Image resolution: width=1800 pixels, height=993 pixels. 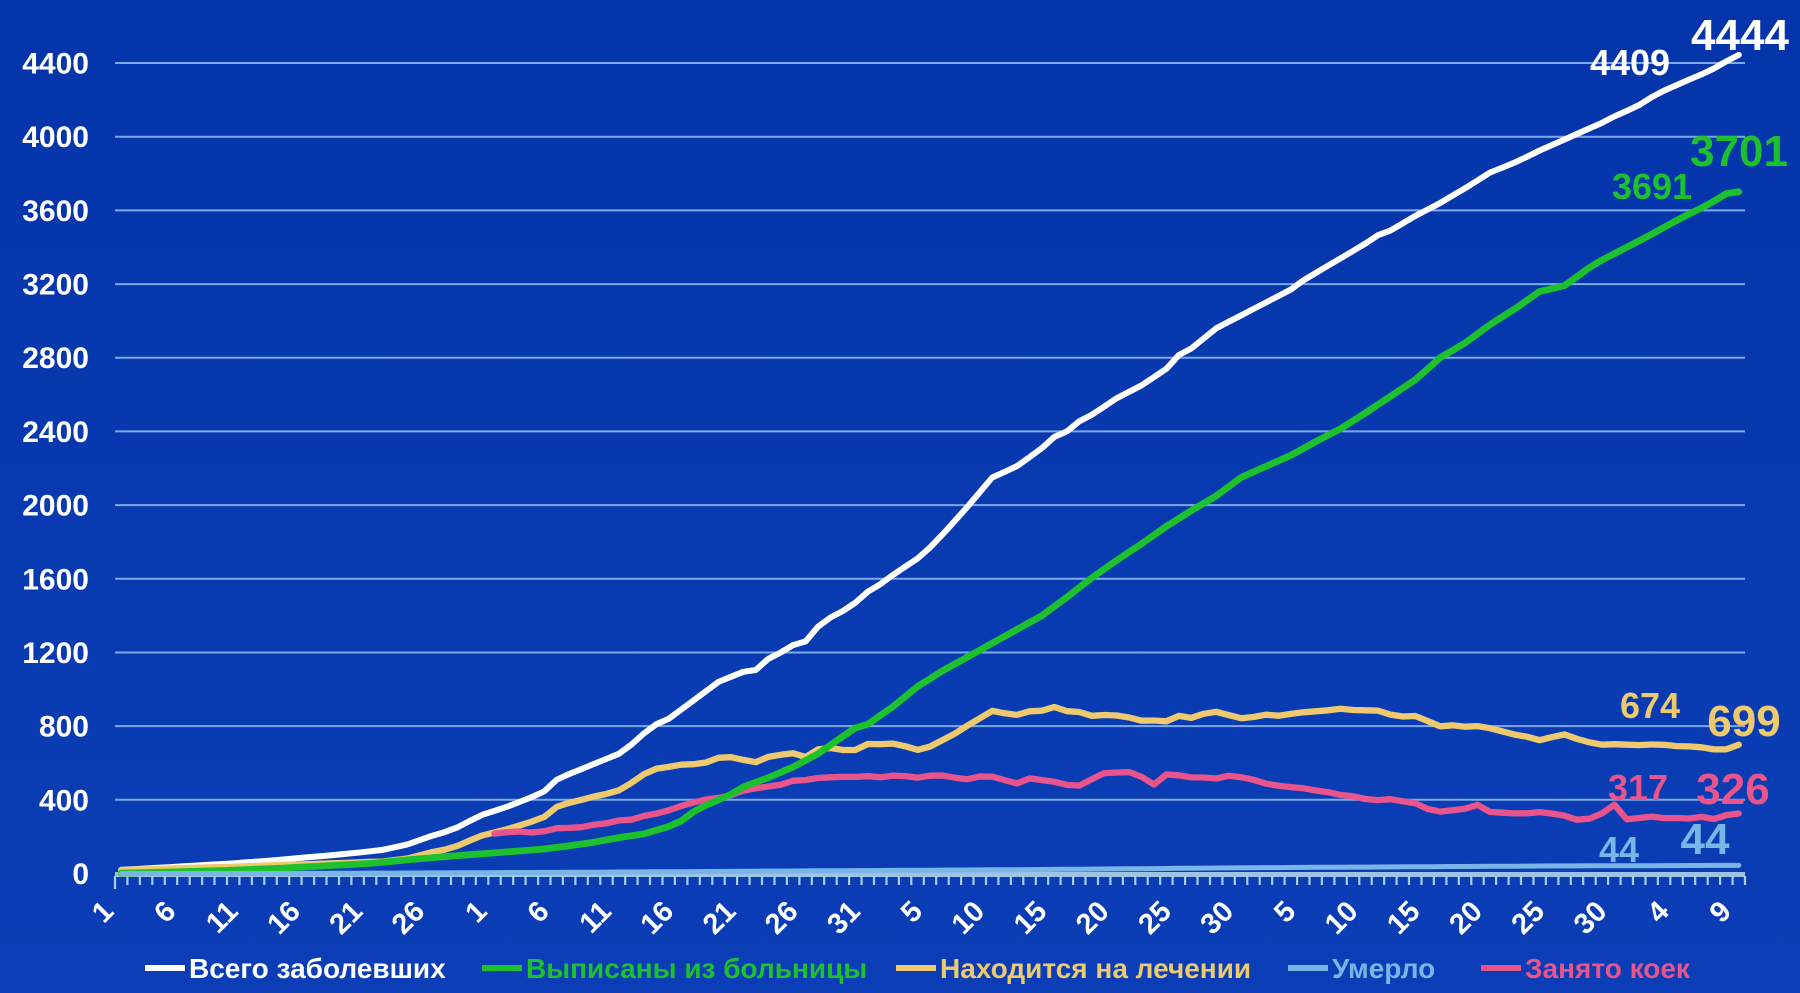 What do you see at coordinates (80, 874) in the screenshot?
I see `svg-text: 0` at bounding box center [80, 874].